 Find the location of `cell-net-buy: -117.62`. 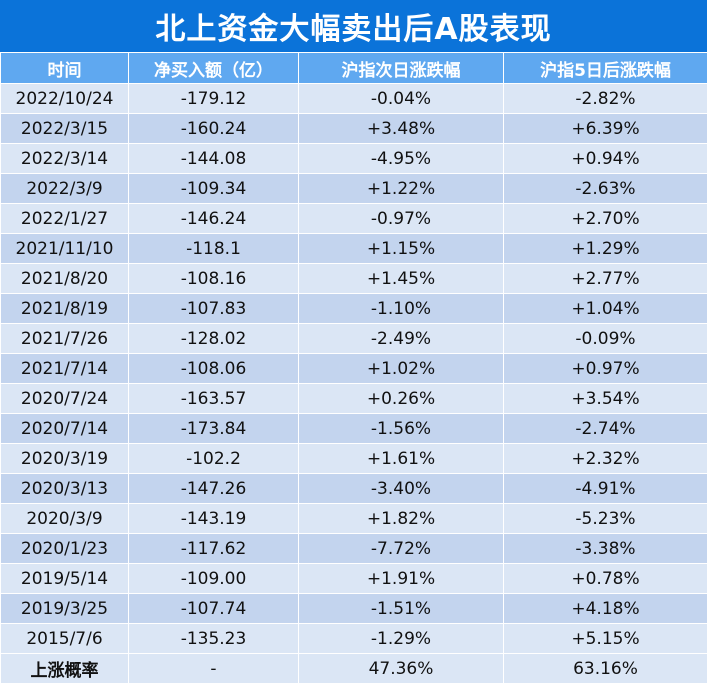

cell-net-buy: -117.62 is located at coordinates (213, 548).